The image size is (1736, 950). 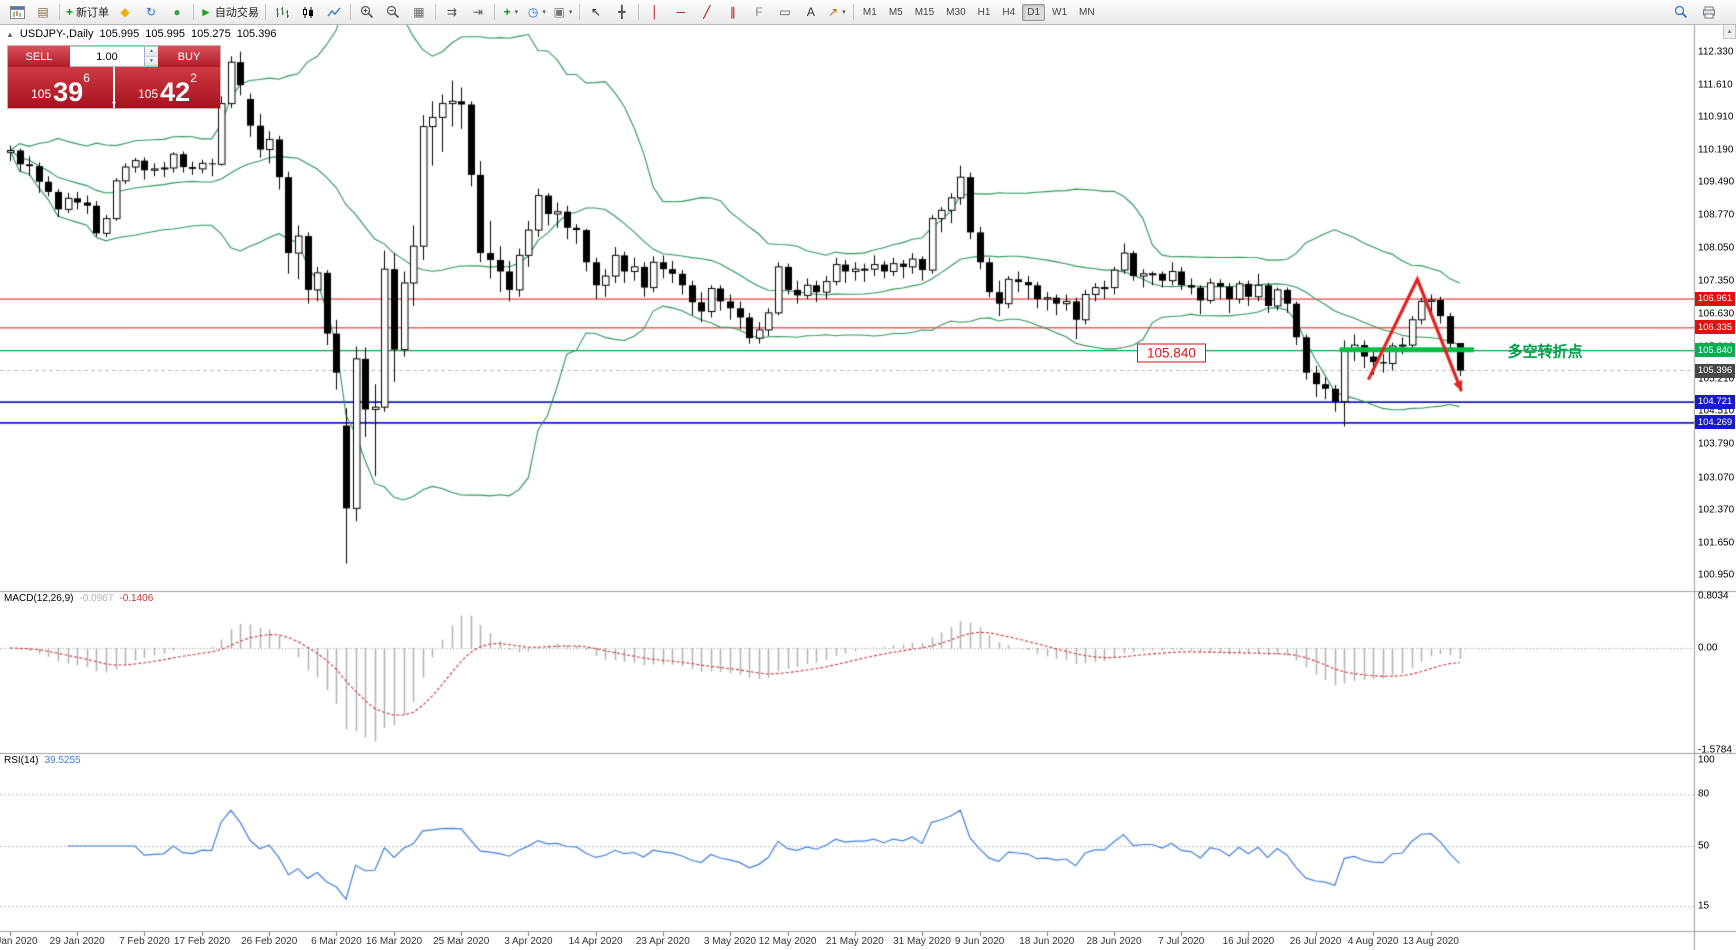 What do you see at coordinates (681, 12) in the screenshot?
I see `horizontal-line-icon: ─` at bounding box center [681, 12].